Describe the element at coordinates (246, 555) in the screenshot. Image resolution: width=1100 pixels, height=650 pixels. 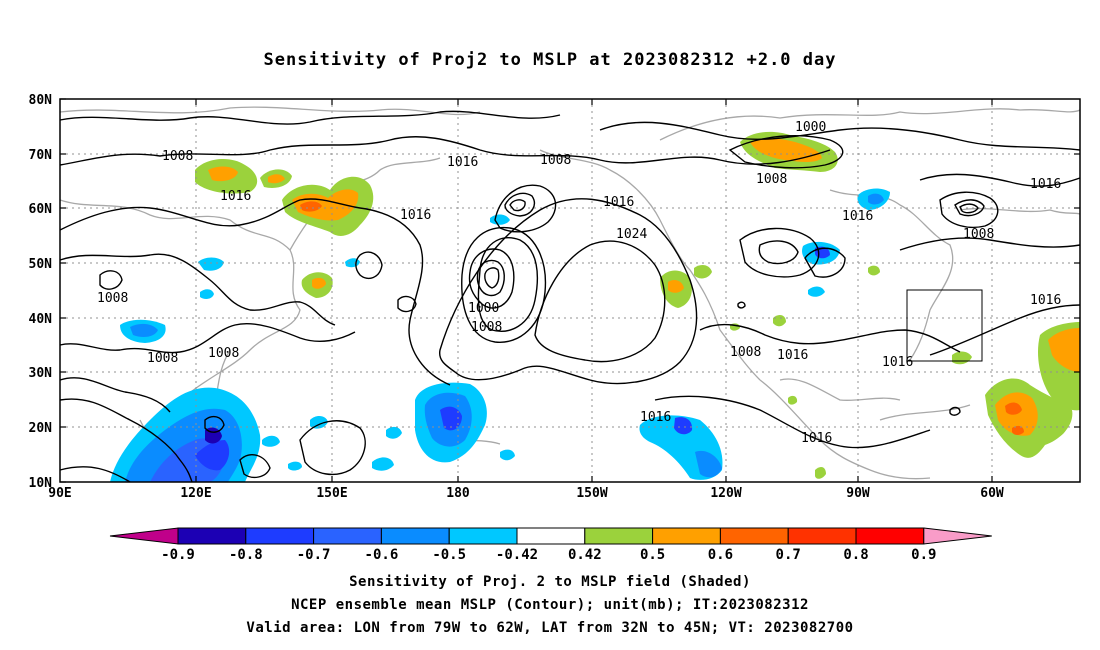
I see `colorbar-label: -0.8` at that location.